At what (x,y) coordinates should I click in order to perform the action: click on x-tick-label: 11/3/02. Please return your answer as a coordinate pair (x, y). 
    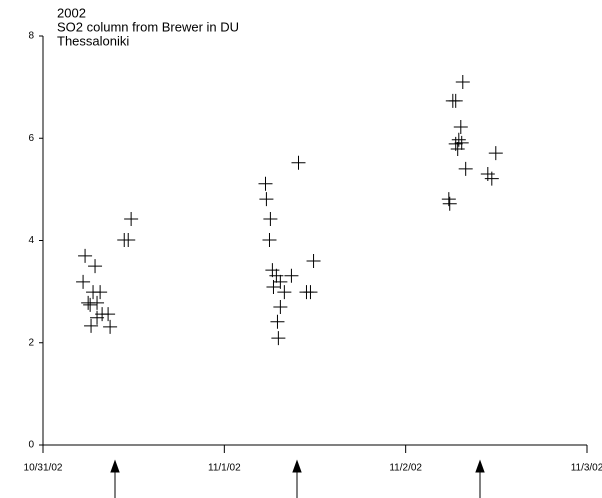
    Looking at the image, I should click on (586, 468).